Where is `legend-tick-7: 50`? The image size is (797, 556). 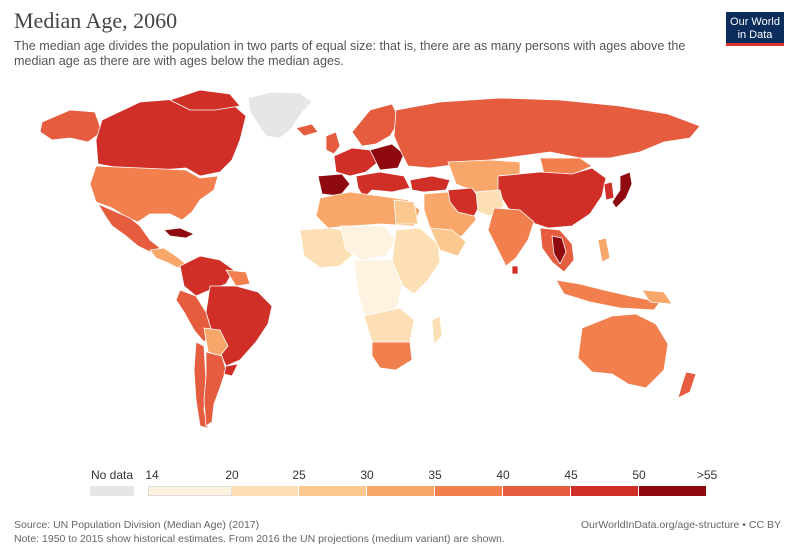 legend-tick-7: 50 is located at coordinates (639, 475).